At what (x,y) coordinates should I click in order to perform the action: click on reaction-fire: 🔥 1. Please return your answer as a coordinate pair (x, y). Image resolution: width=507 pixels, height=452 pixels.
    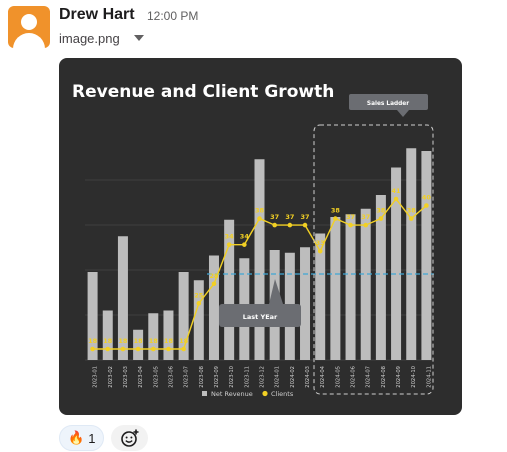
    Looking at the image, I should click on (82, 438).